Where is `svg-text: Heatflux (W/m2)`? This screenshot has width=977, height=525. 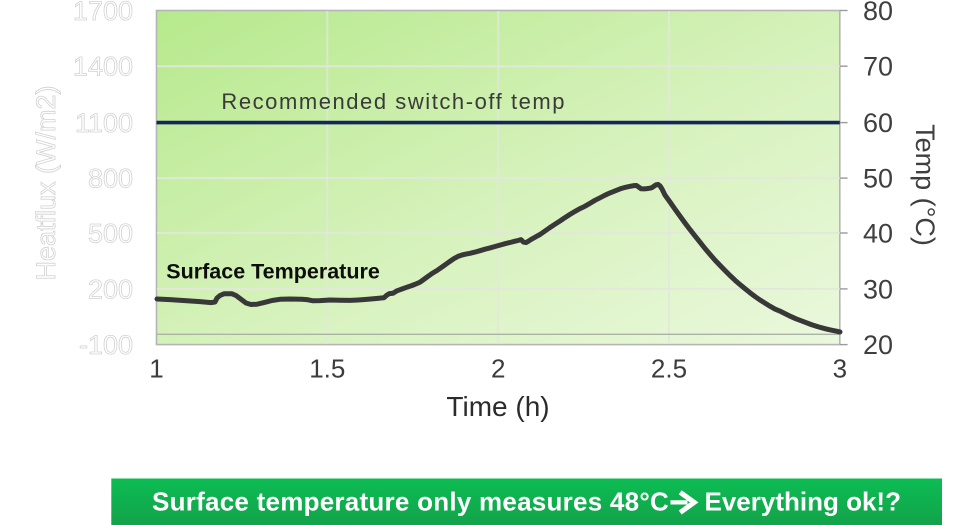
svg-text: Heatflux (W/m2) is located at coordinates (46, 182).